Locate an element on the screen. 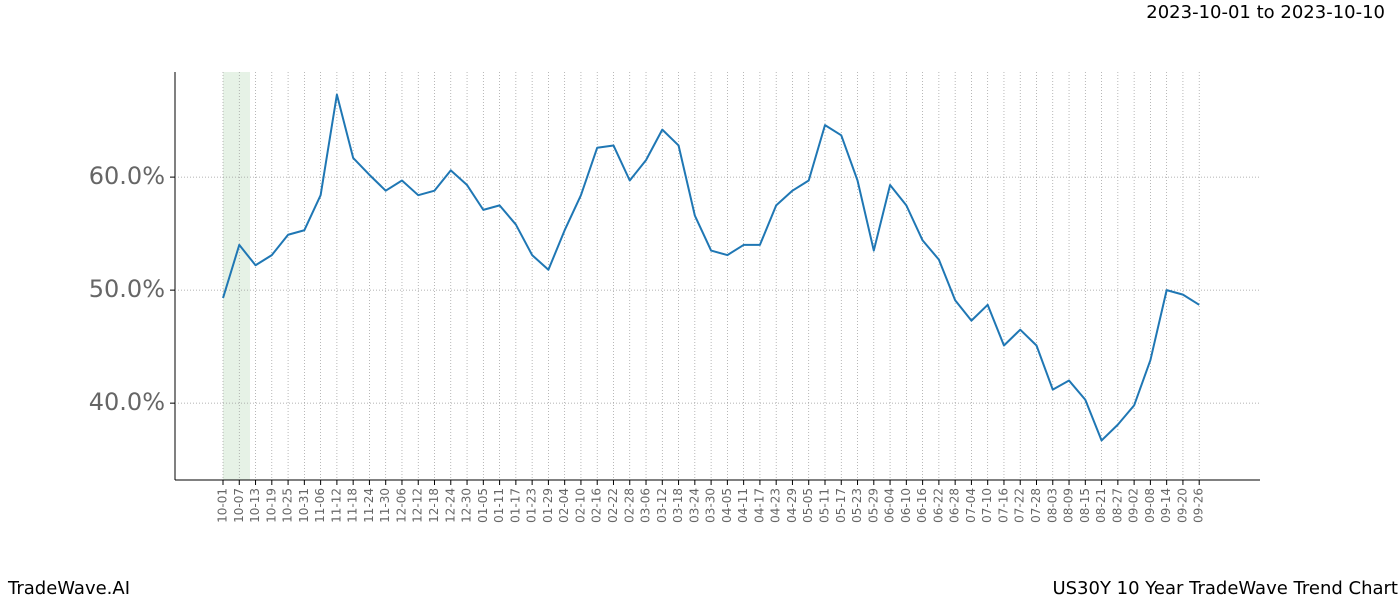  y-tick-label: 50.0% is located at coordinates (127, 289).